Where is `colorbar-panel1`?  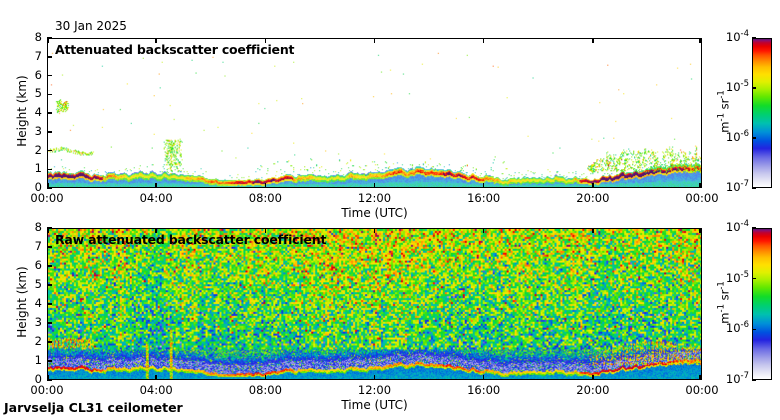
colorbar-panel1 is located at coordinates (762, 113).